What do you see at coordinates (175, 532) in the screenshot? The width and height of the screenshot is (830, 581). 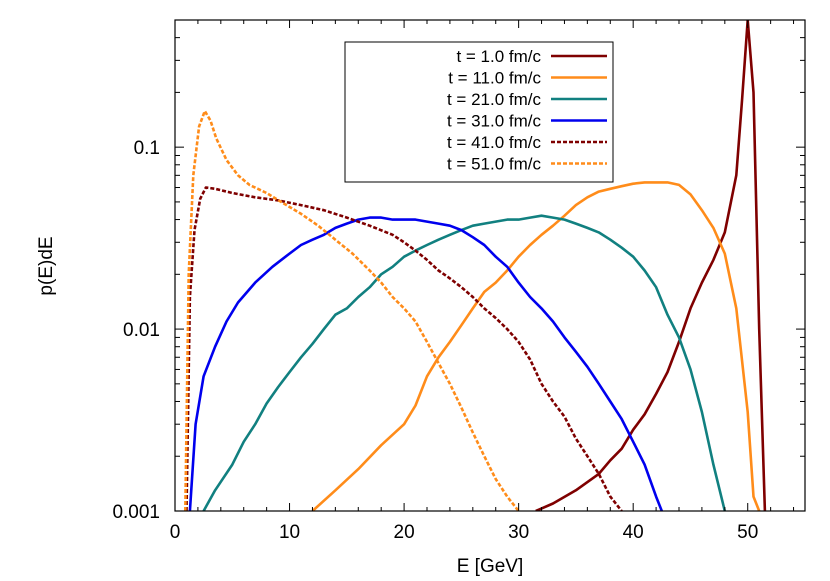 I see `x-tick-label: 0` at bounding box center [175, 532].